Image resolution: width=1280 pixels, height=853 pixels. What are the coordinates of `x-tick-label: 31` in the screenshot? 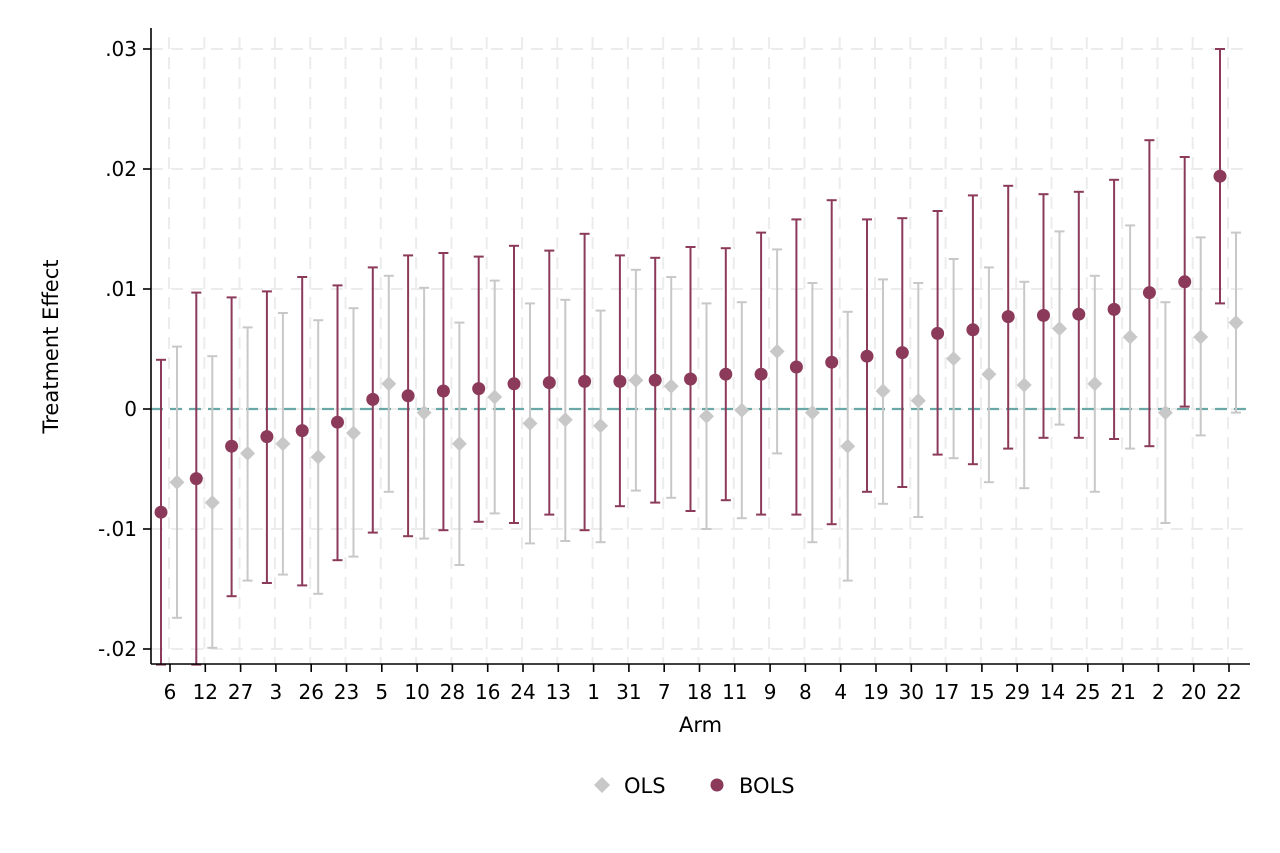 It's located at (628, 692).